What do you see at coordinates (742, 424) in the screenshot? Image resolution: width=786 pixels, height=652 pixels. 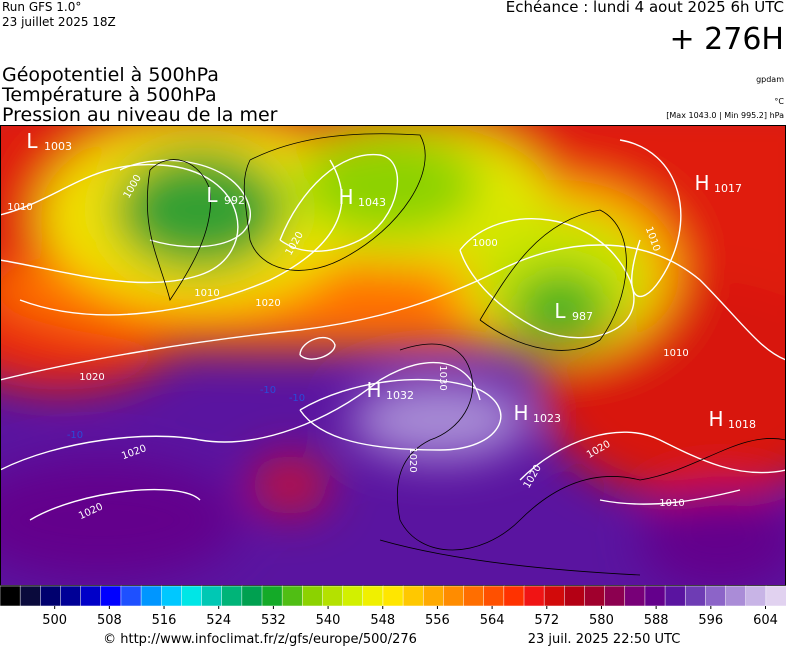 I see `center-value: 1018` at bounding box center [742, 424].